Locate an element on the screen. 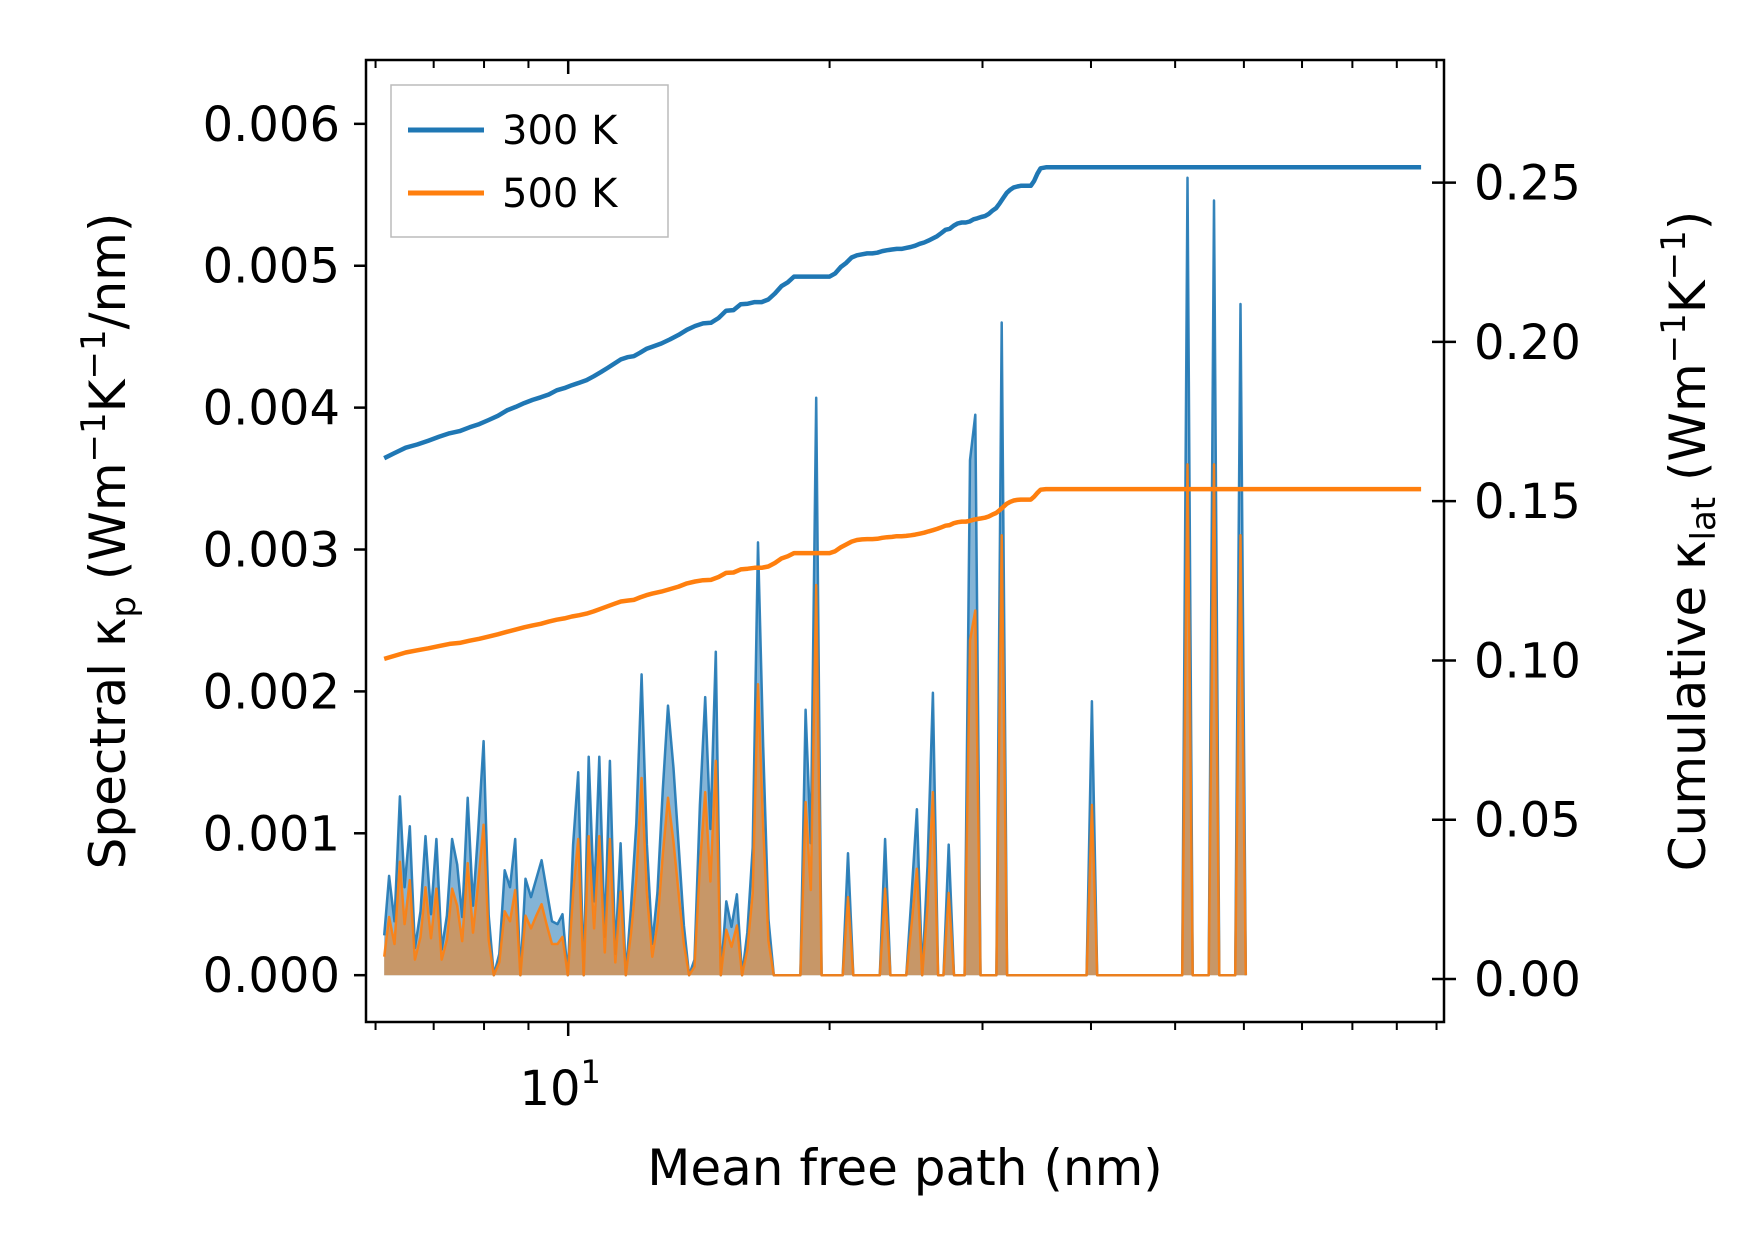 The width and height of the screenshot is (1753, 1253). cumulative-line-300k is located at coordinates (902, 313).